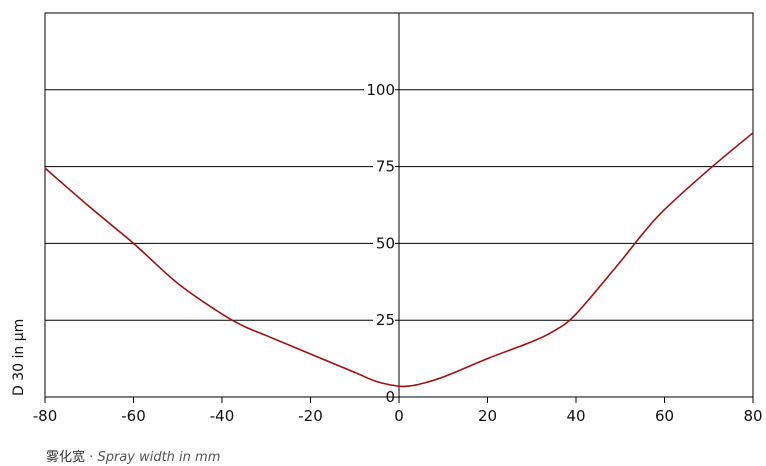 This screenshot has height=466, width=766. I want to click on x-tick-label: -80, so click(45, 416).